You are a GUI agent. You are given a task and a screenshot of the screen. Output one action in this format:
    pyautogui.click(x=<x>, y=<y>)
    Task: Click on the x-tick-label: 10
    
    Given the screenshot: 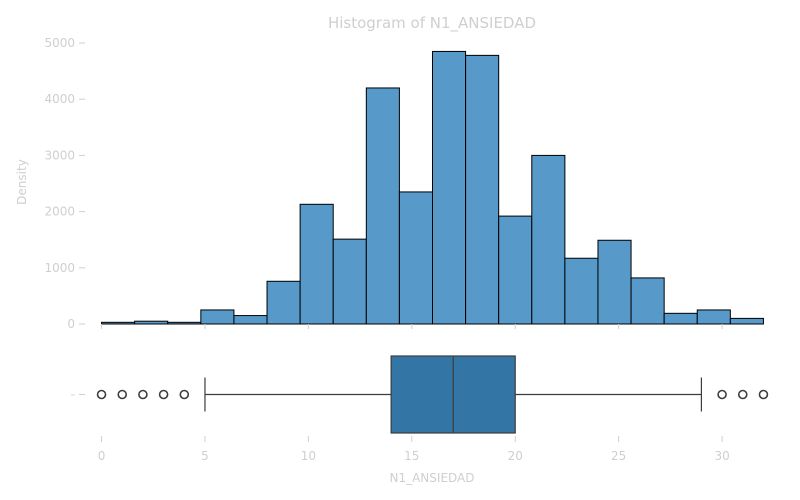 What is the action you would take?
    pyautogui.click(x=308, y=456)
    